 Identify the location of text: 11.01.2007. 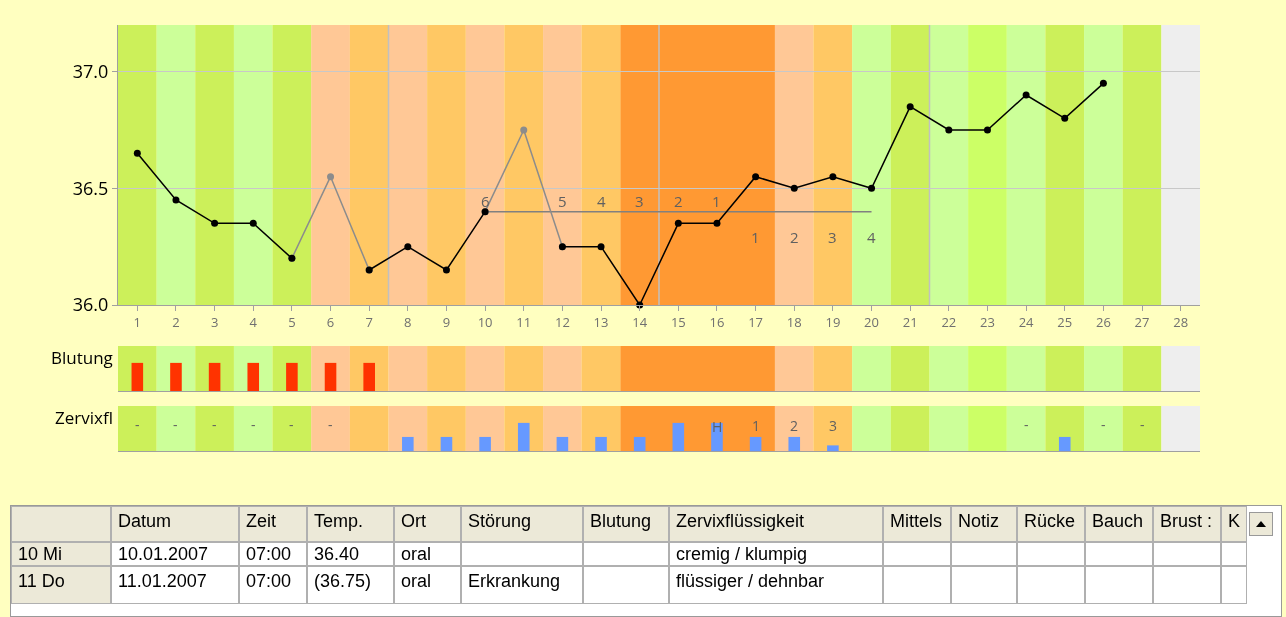
(175, 585).